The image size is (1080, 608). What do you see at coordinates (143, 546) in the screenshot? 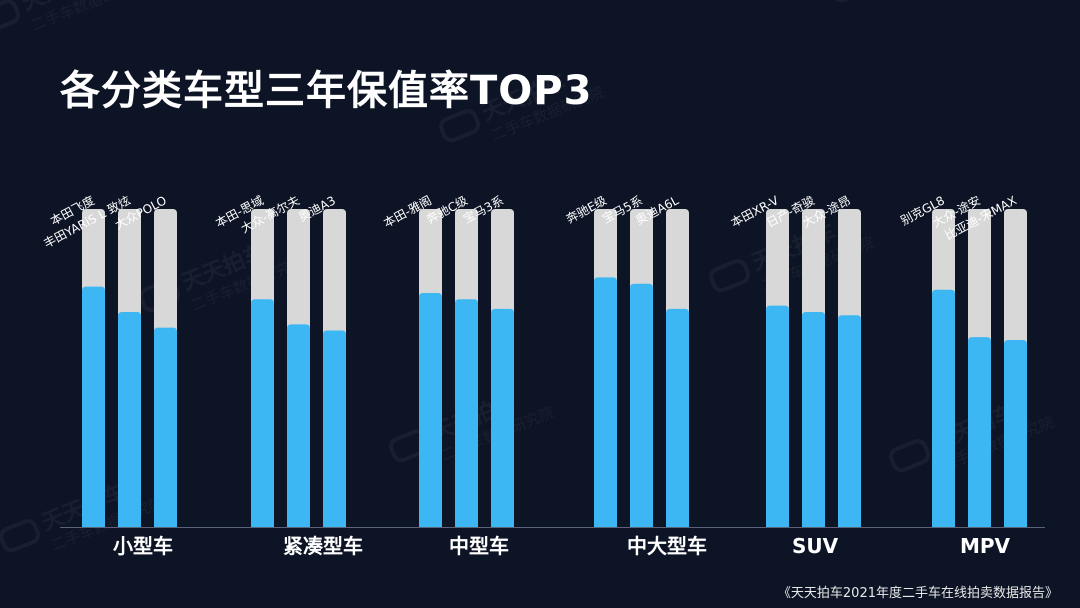
I see `category-label: 小型车` at bounding box center [143, 546].